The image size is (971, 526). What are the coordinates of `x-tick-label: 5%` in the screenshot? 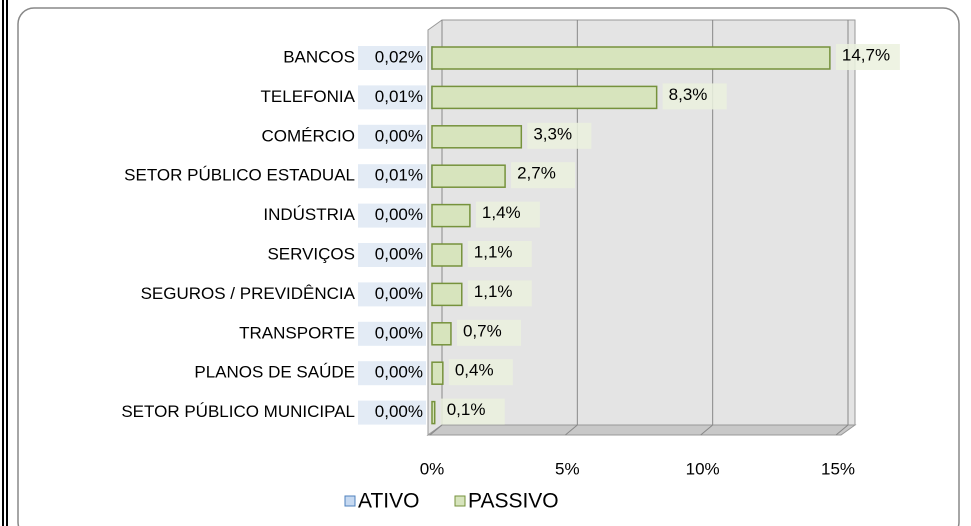 It's located at (567, 468).